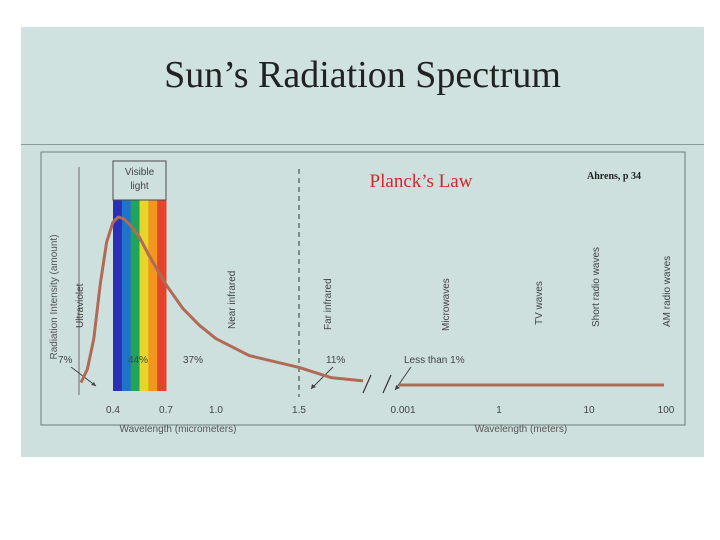 Image resolution: width=720 pixels, height=540 pixels. What do you see at coordinates (54, 296) in the screenshot?
I see `y-axis-label: Radiation Intensity (amount)` at bounding box center [54, 296].